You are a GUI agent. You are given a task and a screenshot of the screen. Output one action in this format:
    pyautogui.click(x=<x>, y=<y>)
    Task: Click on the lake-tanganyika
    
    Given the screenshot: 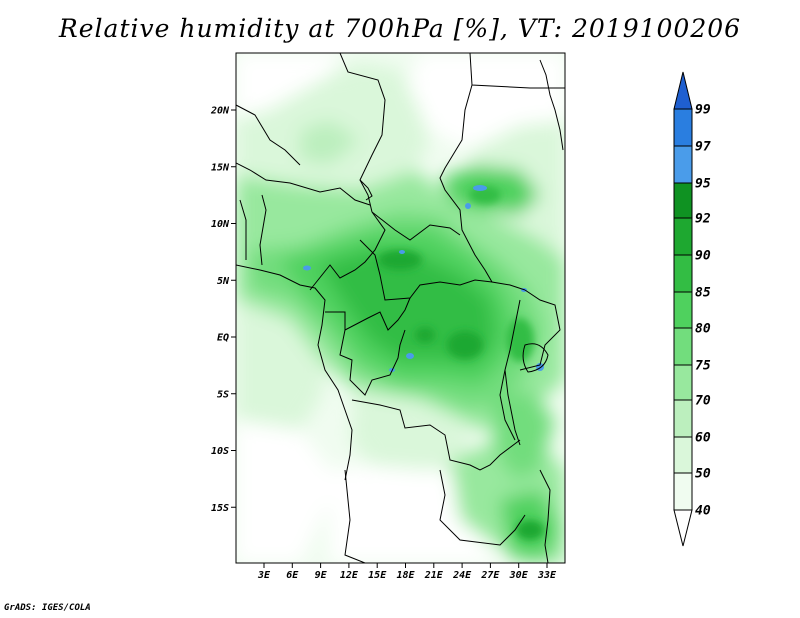 What is the action you would take?
    pyautogui.click(x=512, y=407)
    